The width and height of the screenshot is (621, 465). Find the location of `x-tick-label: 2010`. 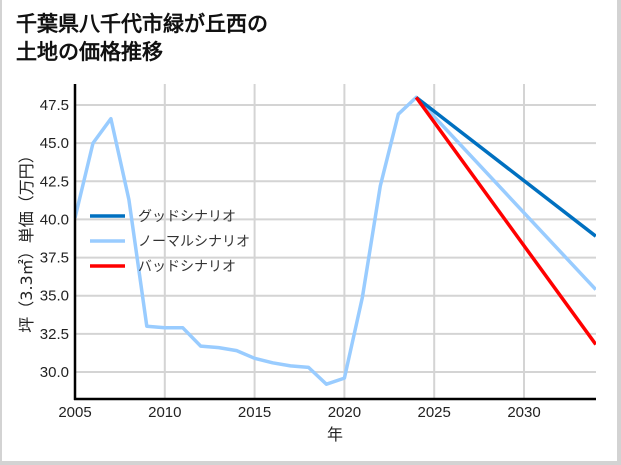

x-tick-label: 2010 is located at coordinates (164, 412).